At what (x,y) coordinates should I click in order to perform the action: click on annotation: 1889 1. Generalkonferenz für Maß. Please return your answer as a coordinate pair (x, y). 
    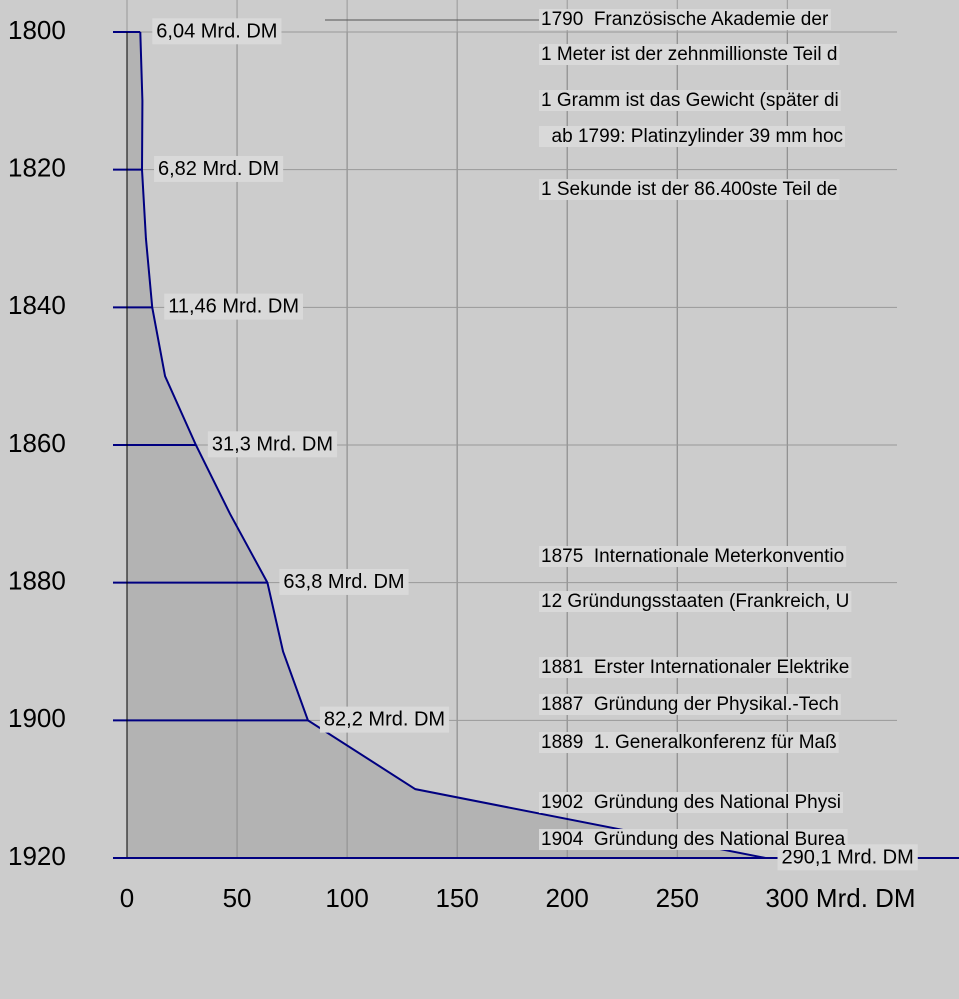
    Looking at the image, I should click on (689, 742).